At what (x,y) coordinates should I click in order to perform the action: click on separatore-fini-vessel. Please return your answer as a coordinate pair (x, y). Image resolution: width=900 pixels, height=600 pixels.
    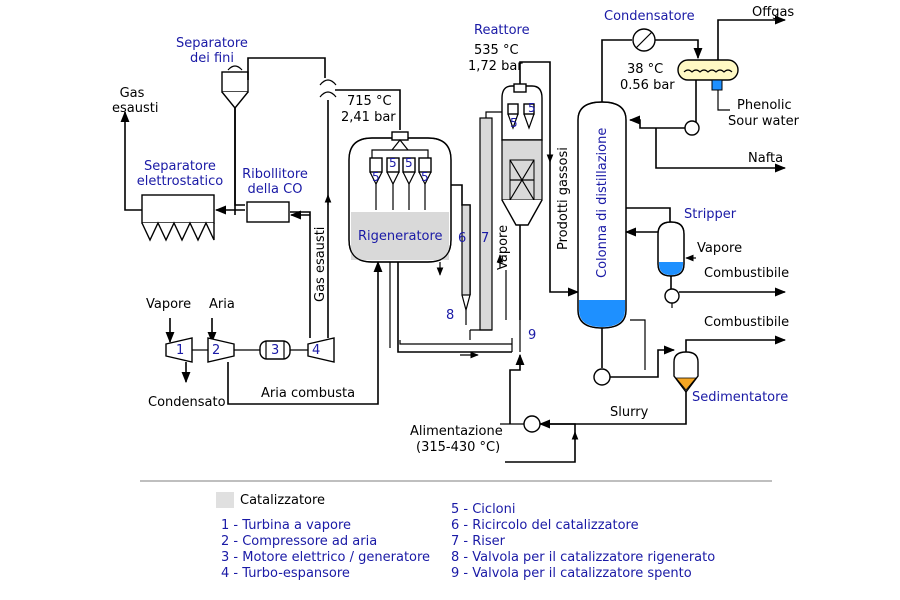
    Looking at the image, I should click on (235, 87).